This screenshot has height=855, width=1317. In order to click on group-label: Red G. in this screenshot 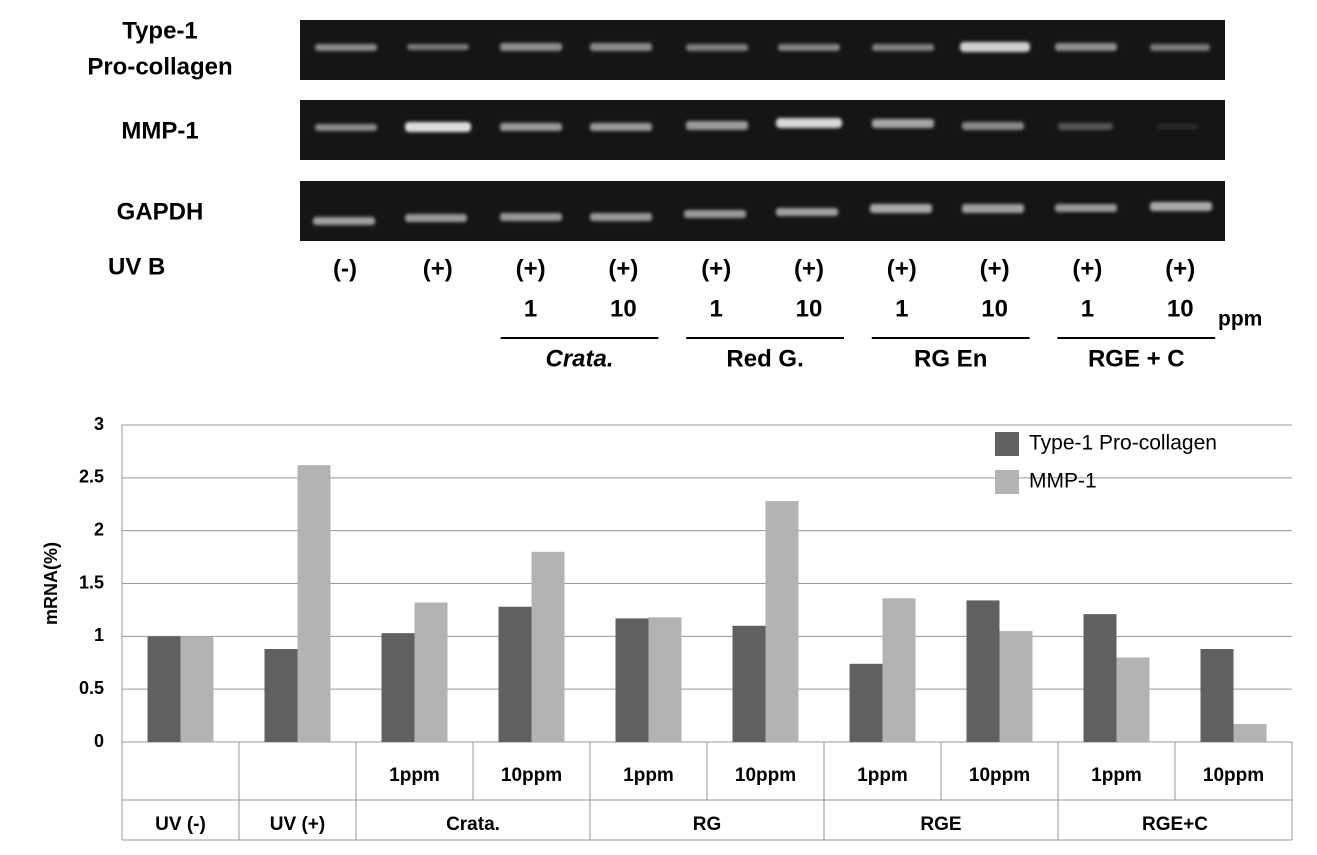, I will do `click(764, 358)`.